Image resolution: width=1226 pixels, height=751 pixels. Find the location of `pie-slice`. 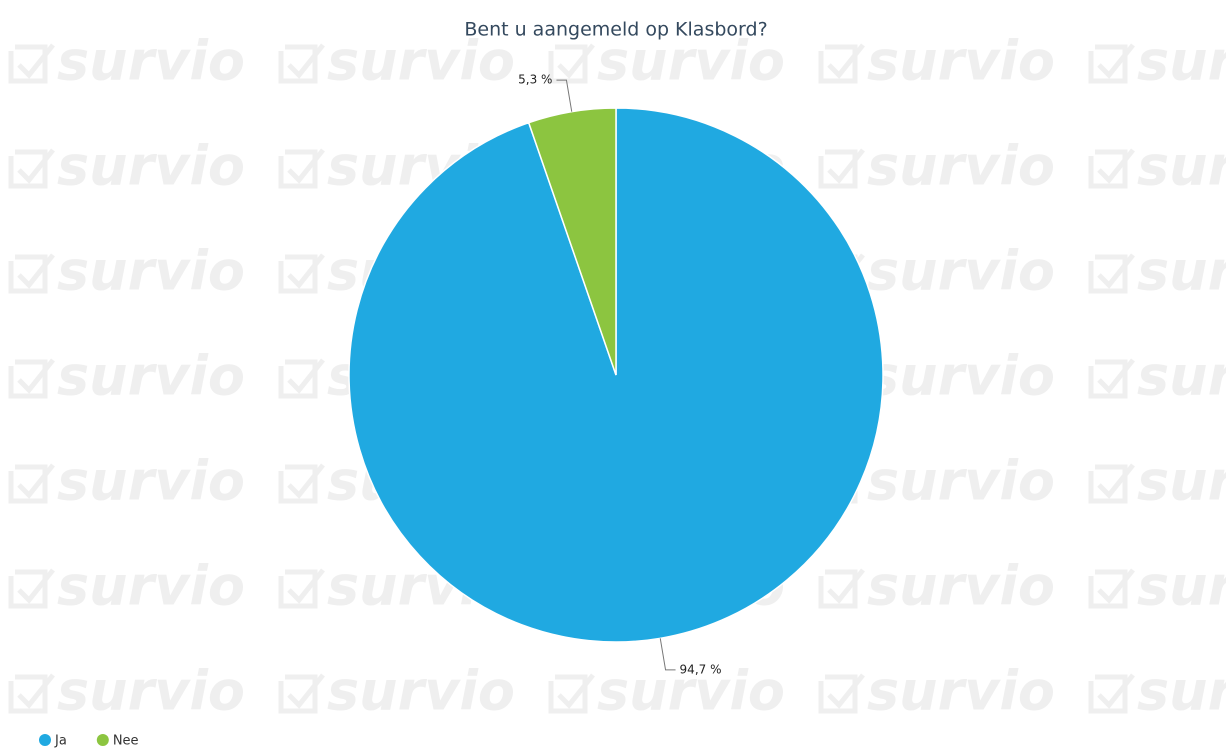

pie-slice is located at coordinates (572, 241).